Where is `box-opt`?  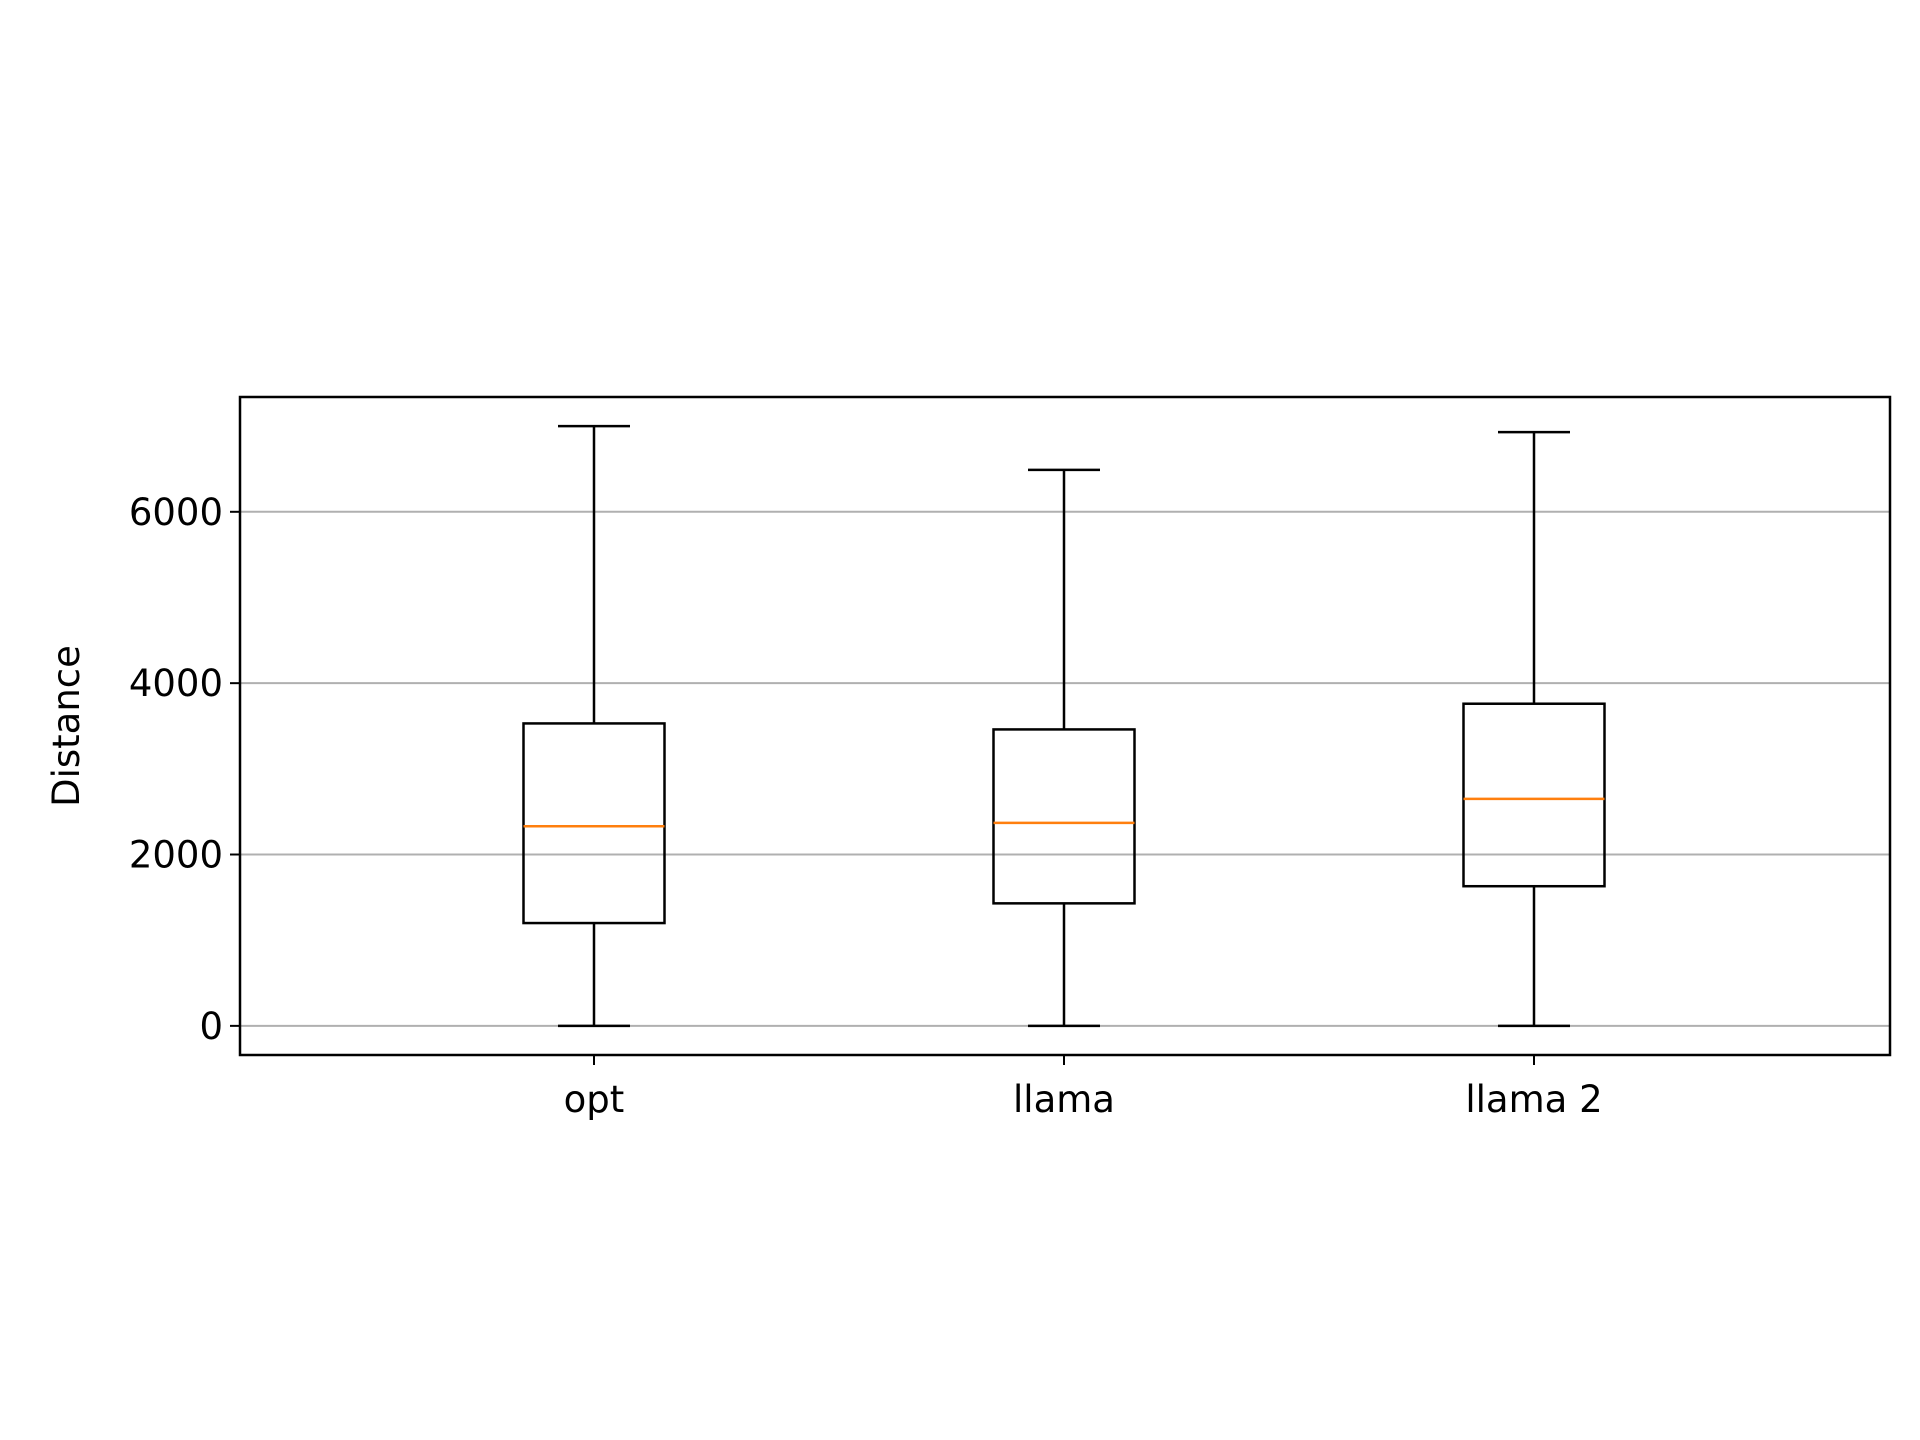
box-opt is located at coordinates (594, 726).